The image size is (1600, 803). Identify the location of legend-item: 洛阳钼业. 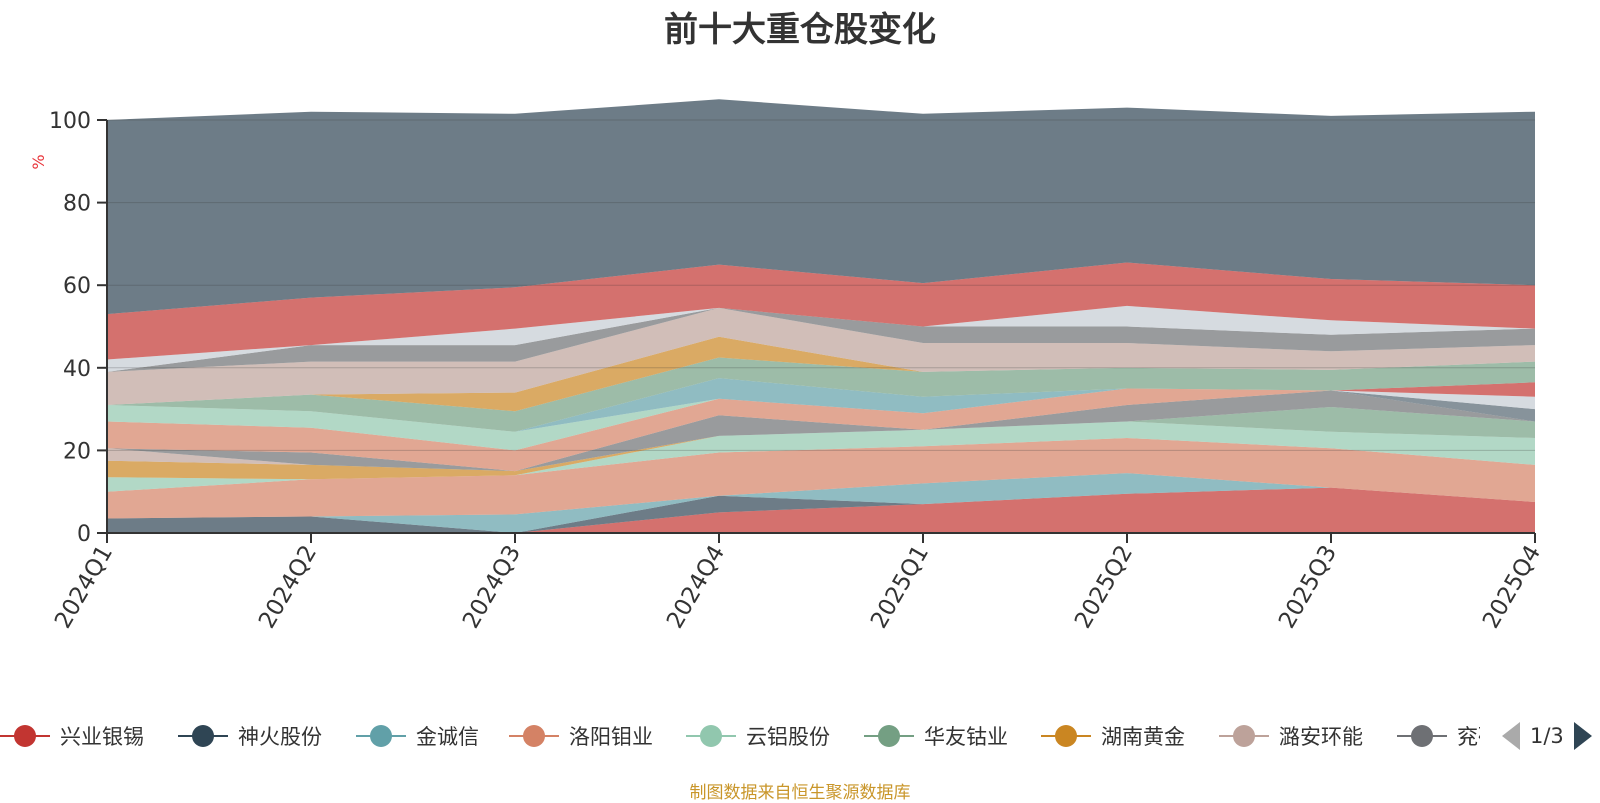
(581, 736).